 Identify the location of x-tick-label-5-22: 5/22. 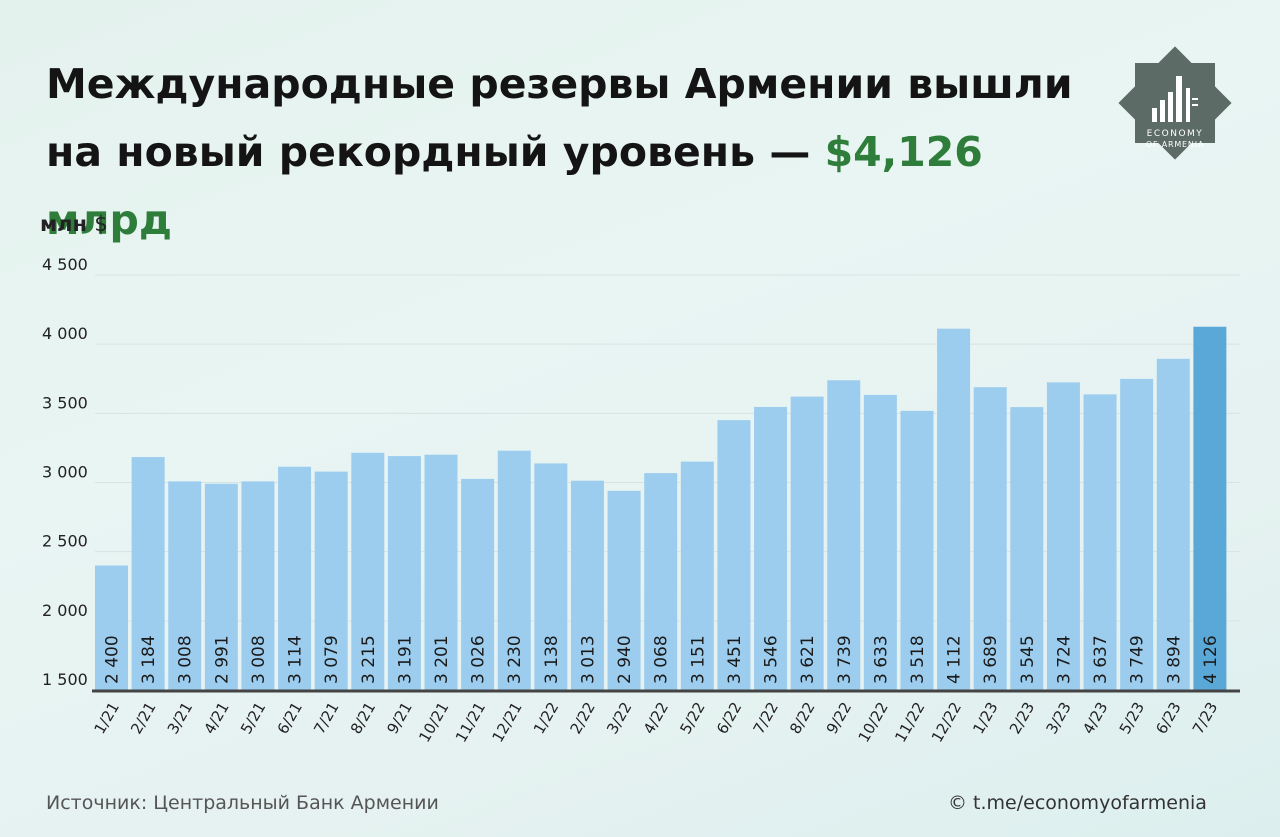
(692, 718).